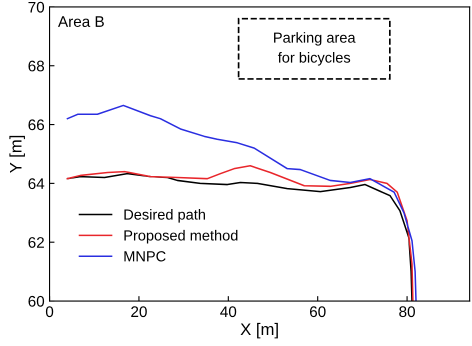 This screenshot has height=346, width=472. Describe the element at coordinates (36, 184) in the screenshot. I see `y-tick-label: 64` at that location.